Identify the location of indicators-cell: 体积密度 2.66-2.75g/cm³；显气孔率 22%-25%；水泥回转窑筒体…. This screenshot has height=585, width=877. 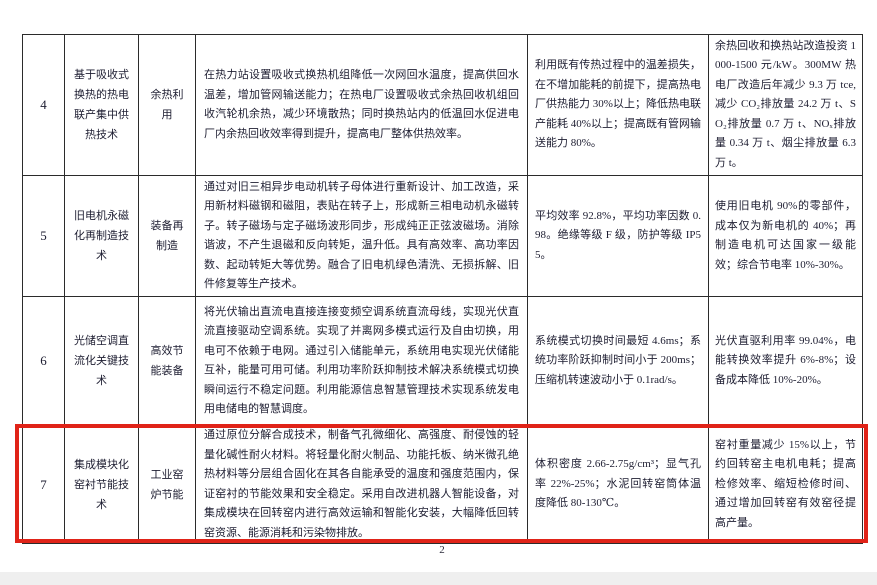
(618, 484).